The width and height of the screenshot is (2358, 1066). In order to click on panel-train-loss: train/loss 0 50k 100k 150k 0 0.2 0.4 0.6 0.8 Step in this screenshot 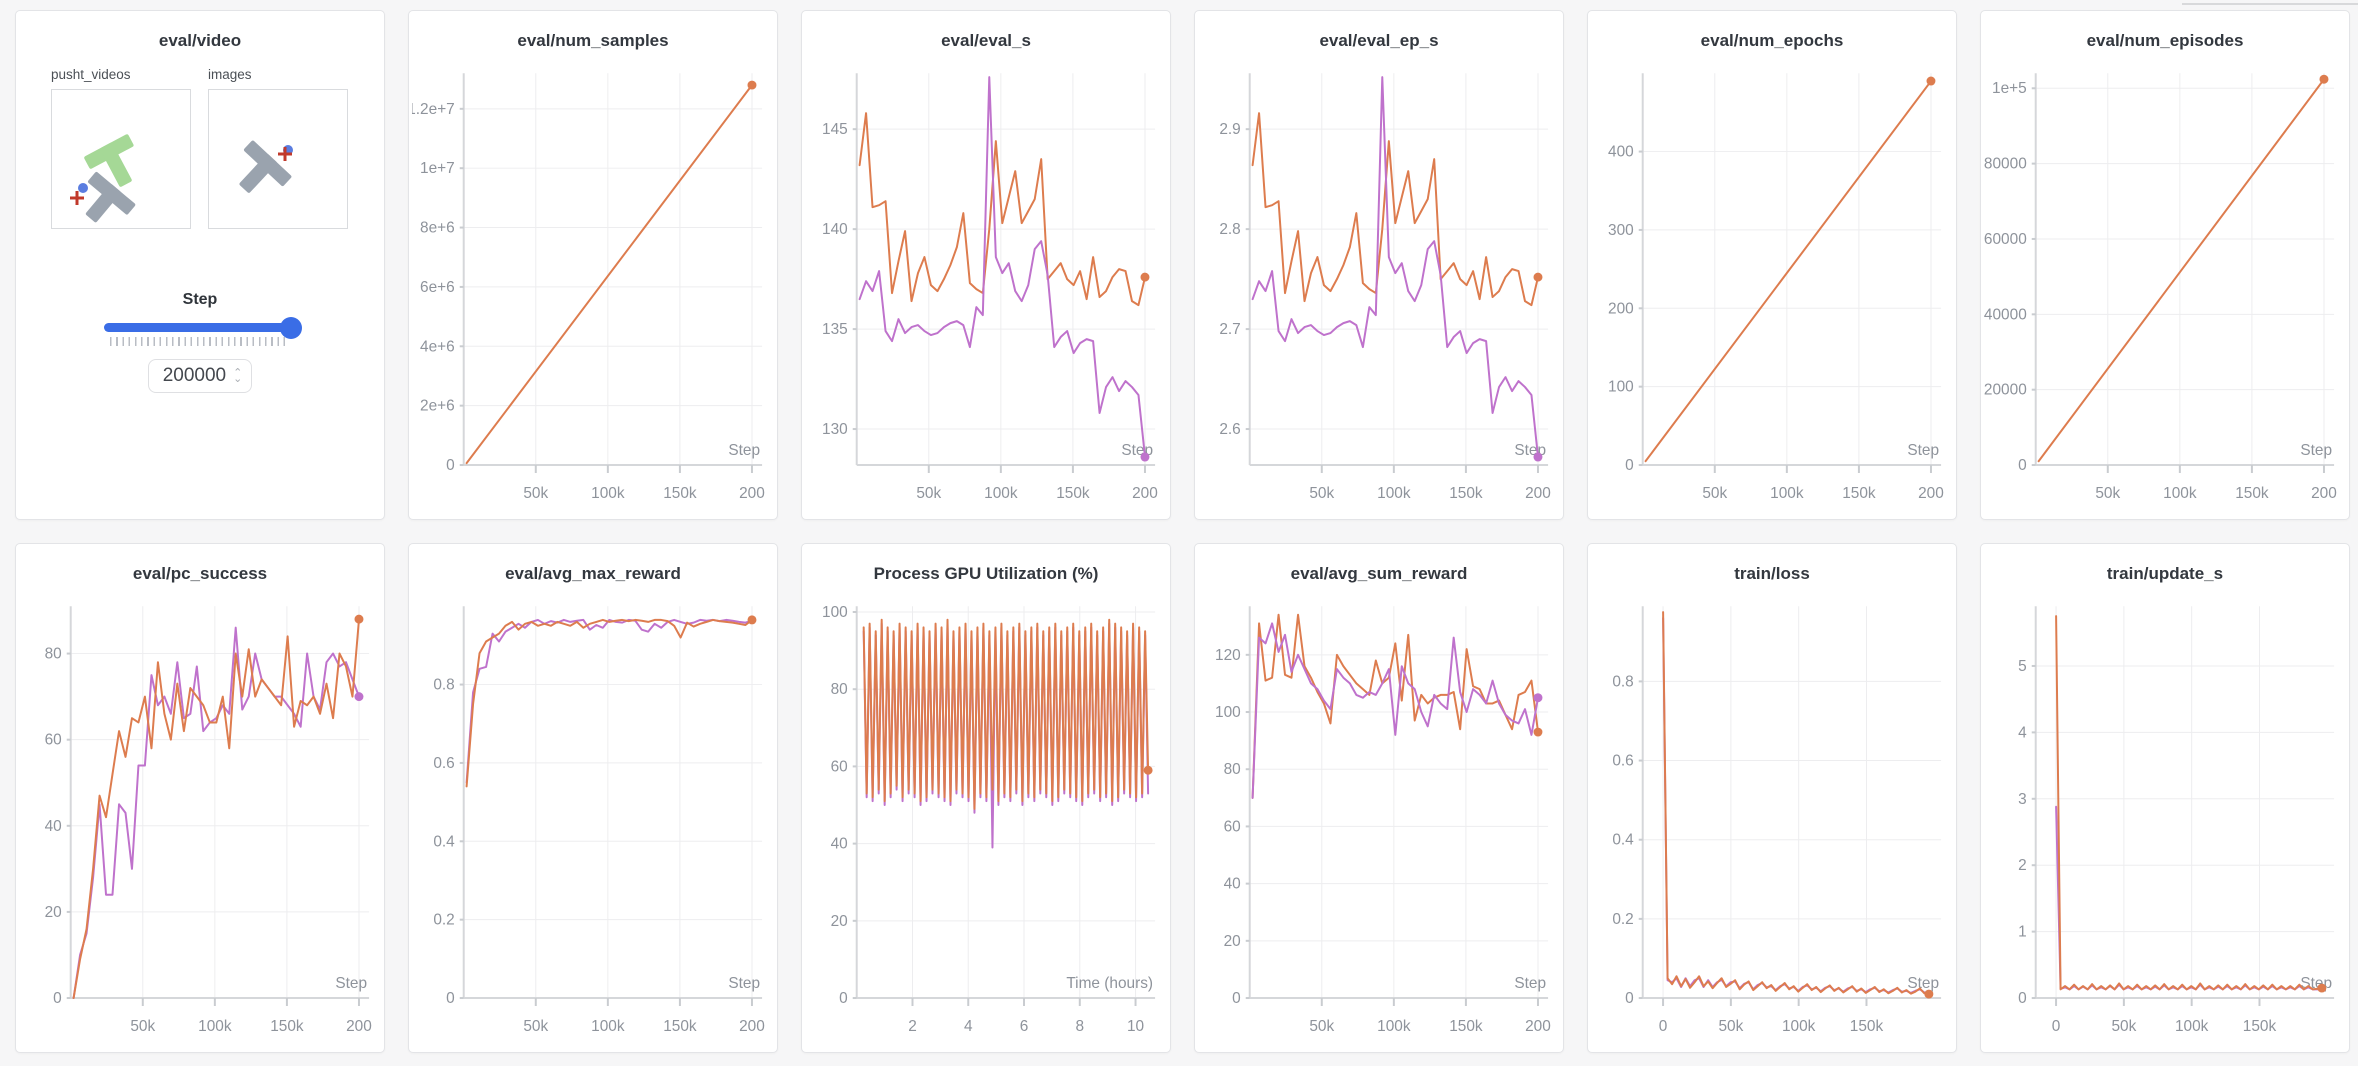, I will do `click(1772, 798)`.